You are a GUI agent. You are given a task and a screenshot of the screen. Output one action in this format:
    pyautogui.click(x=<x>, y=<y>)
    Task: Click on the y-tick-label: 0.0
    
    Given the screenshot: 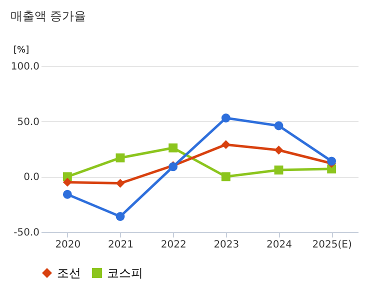 What is the action you would take?
    pyautogui.click(x=32, y=178)
    